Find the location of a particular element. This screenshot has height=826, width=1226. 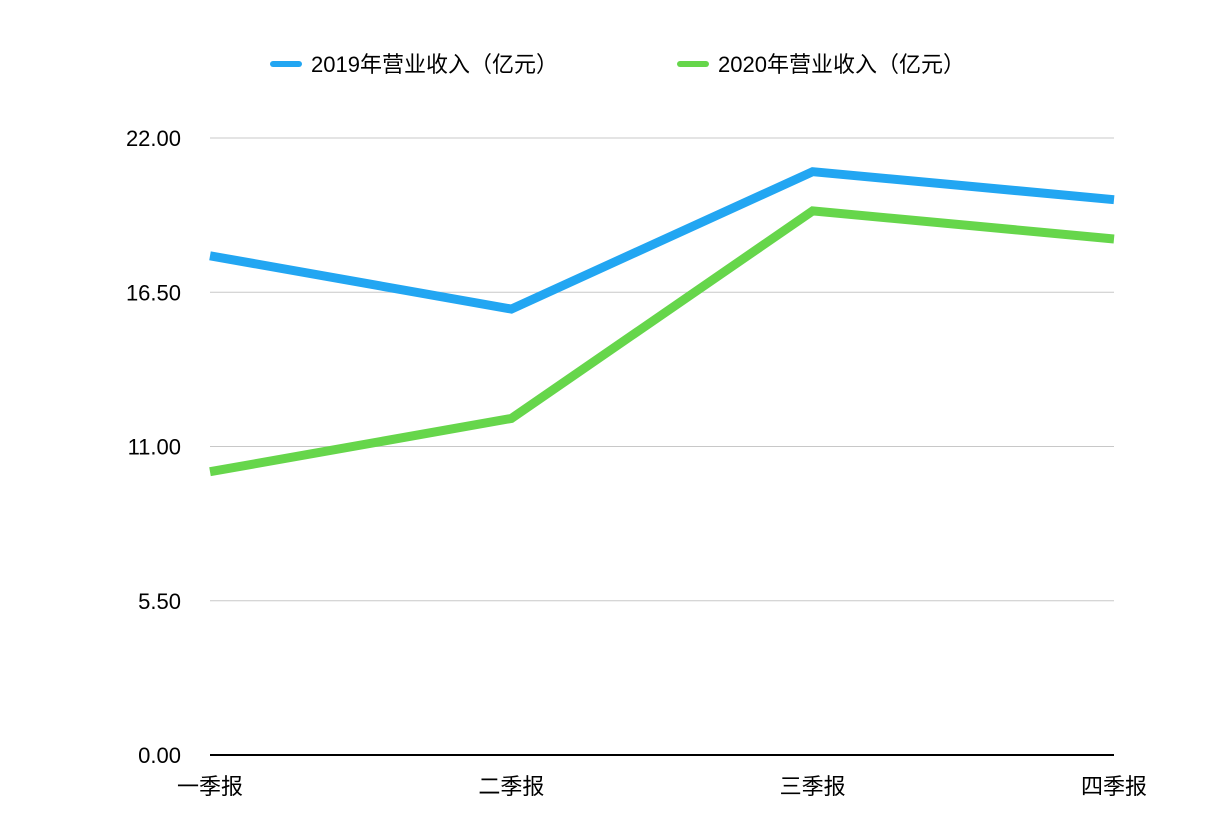

x-tick-label: 二季报 is located at coordinates (511, 786).